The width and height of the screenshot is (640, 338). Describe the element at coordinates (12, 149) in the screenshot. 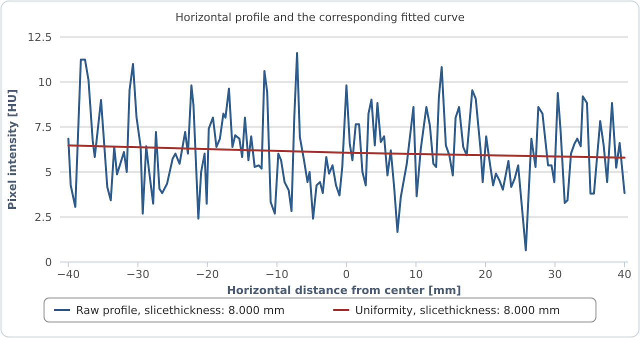

I see `y-axis-title: Pixel intensity [HU]` at that location.